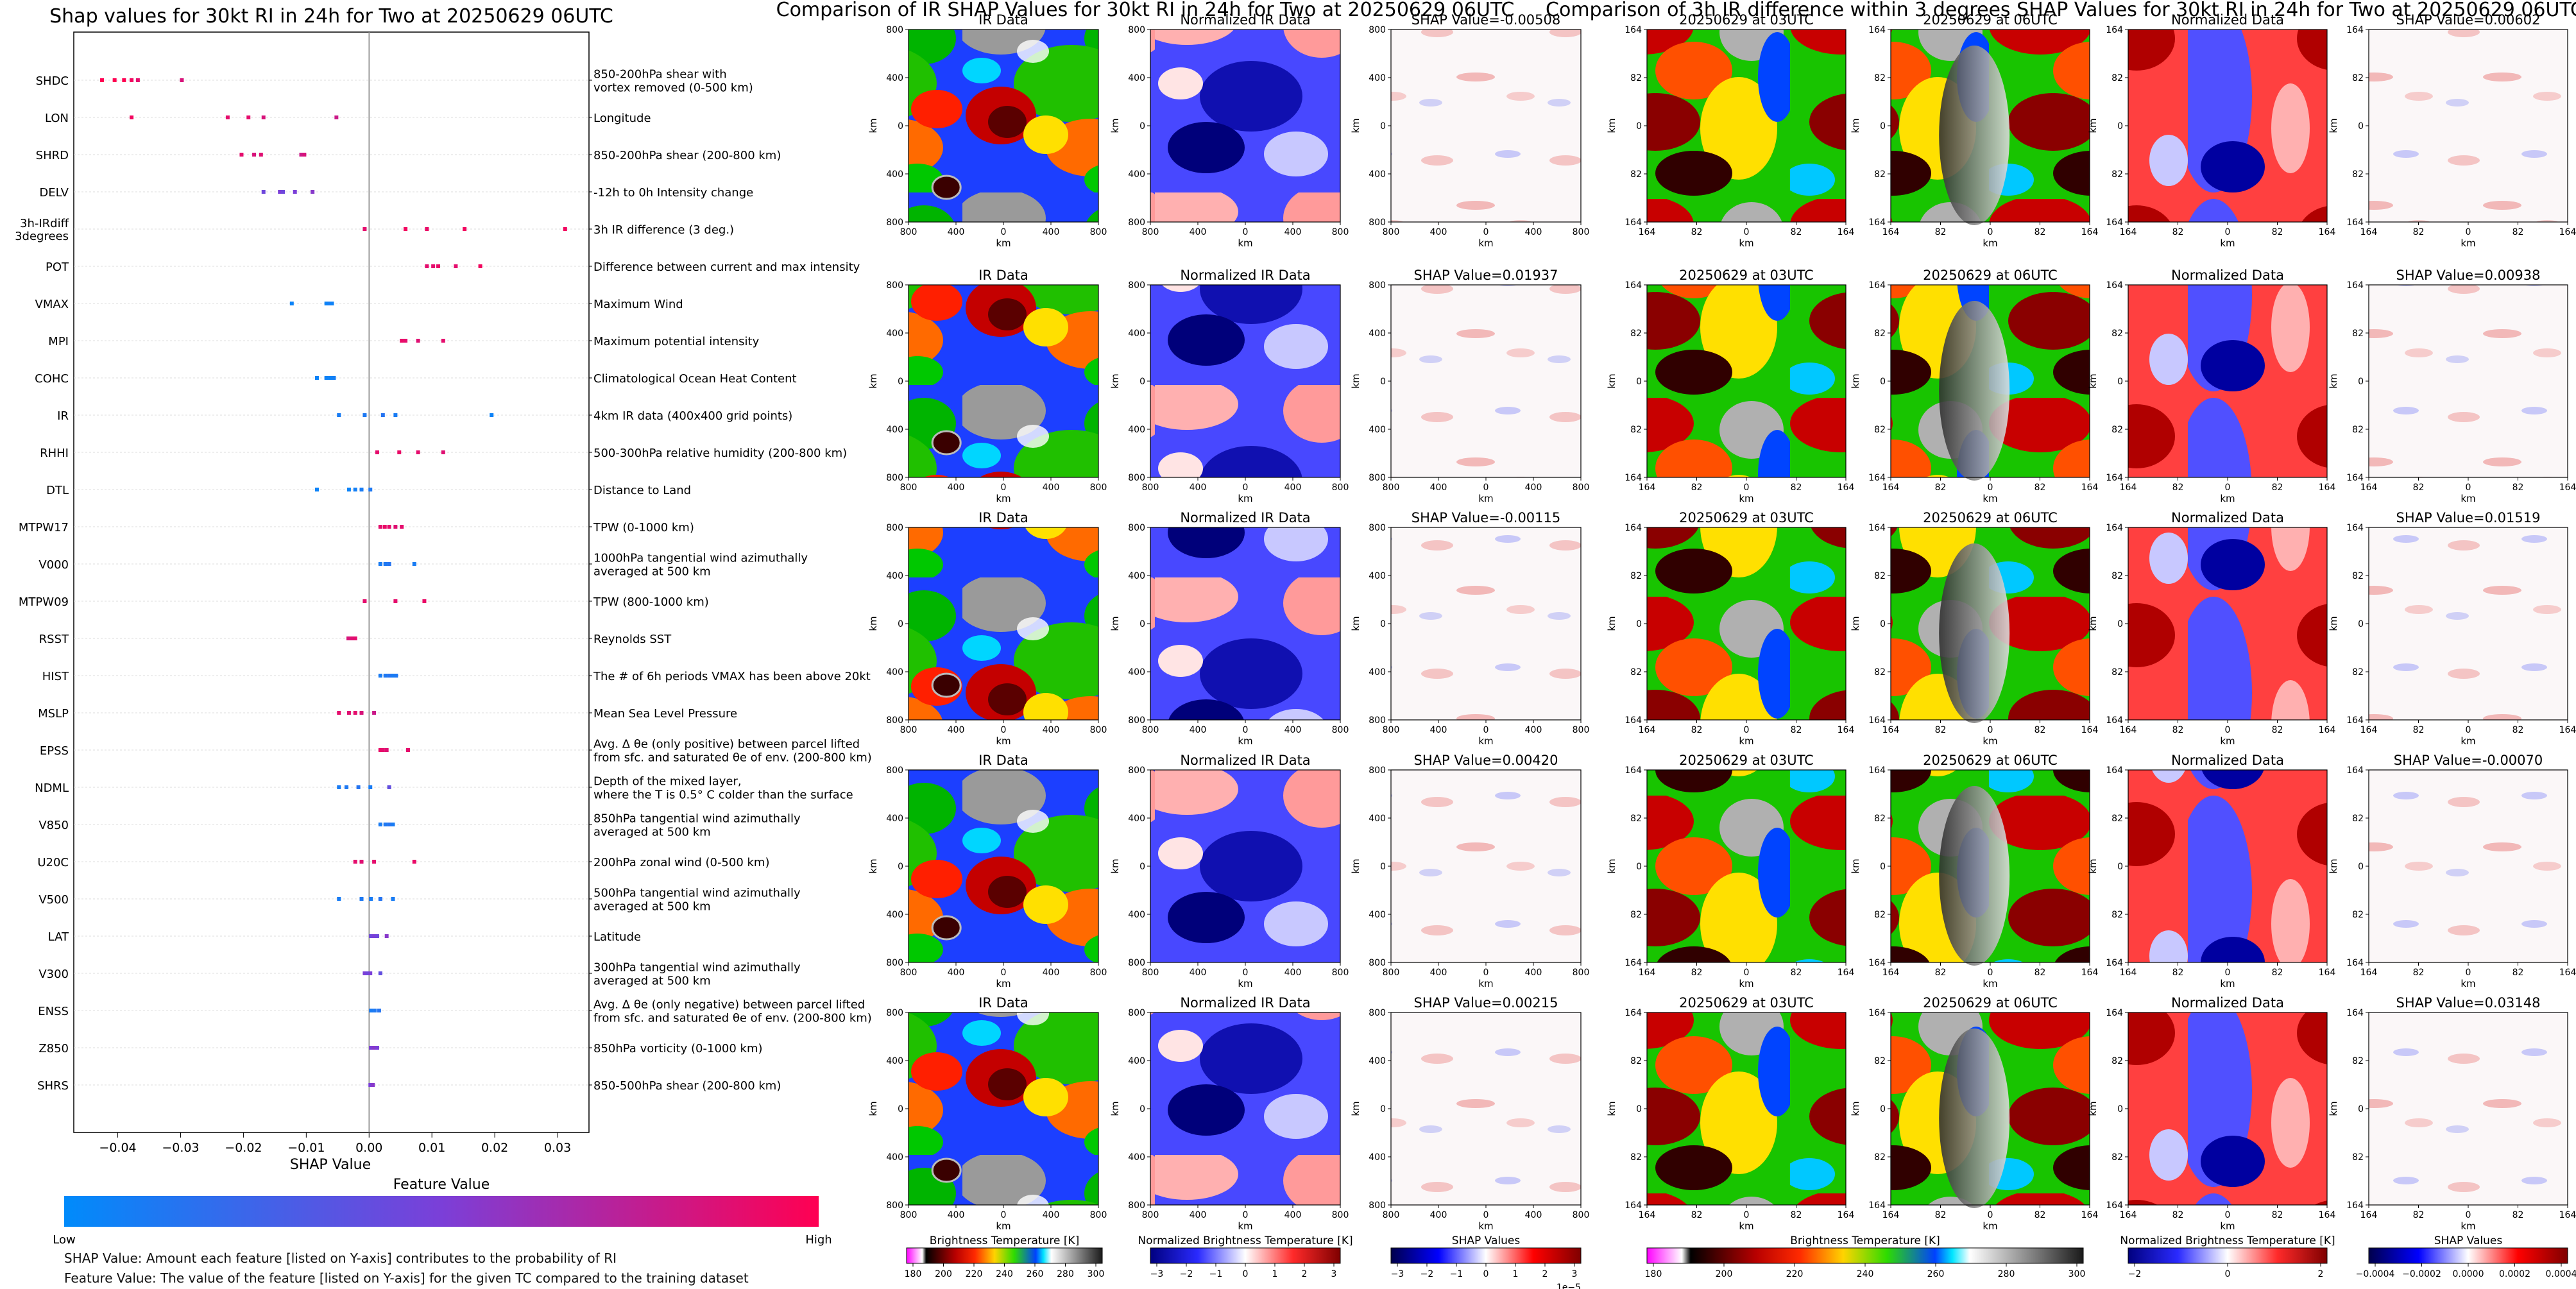  What do you see at coordinates (1865, 1241) in the screenshot?
I see `colorbar-label: Brightness Temperature [K]` at bounding box center [1865, 1241].